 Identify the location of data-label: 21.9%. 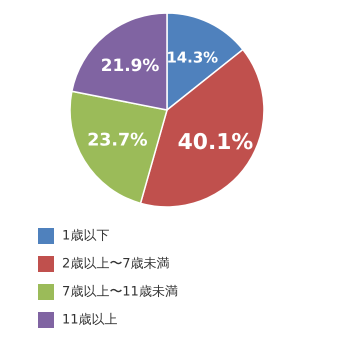
(130, 65).